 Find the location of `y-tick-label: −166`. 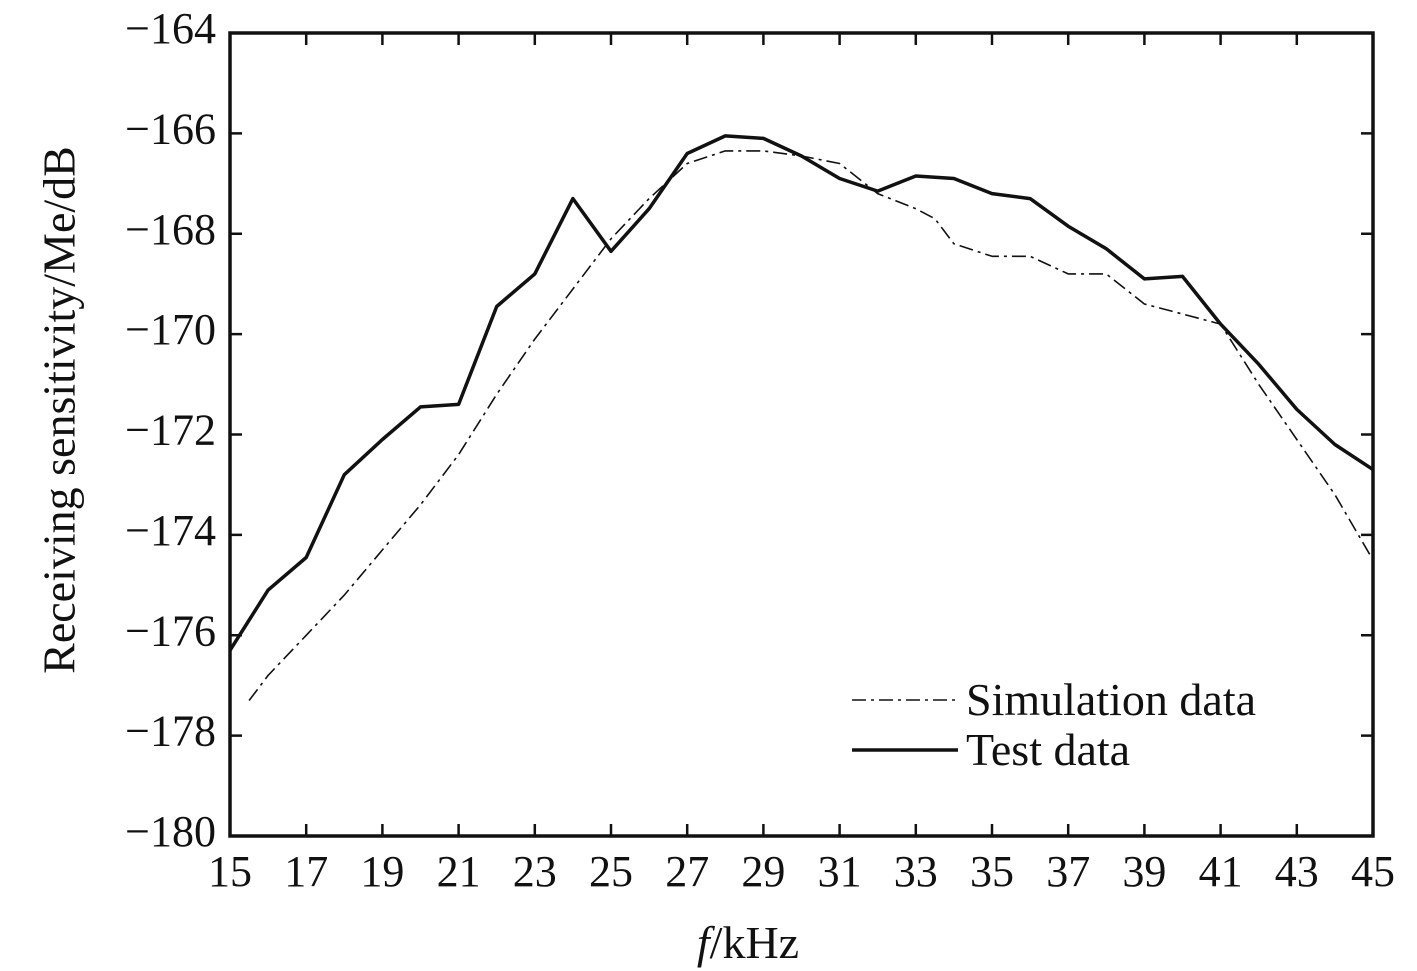

y-tick-label: −166 is located at coordinates (170, 128).